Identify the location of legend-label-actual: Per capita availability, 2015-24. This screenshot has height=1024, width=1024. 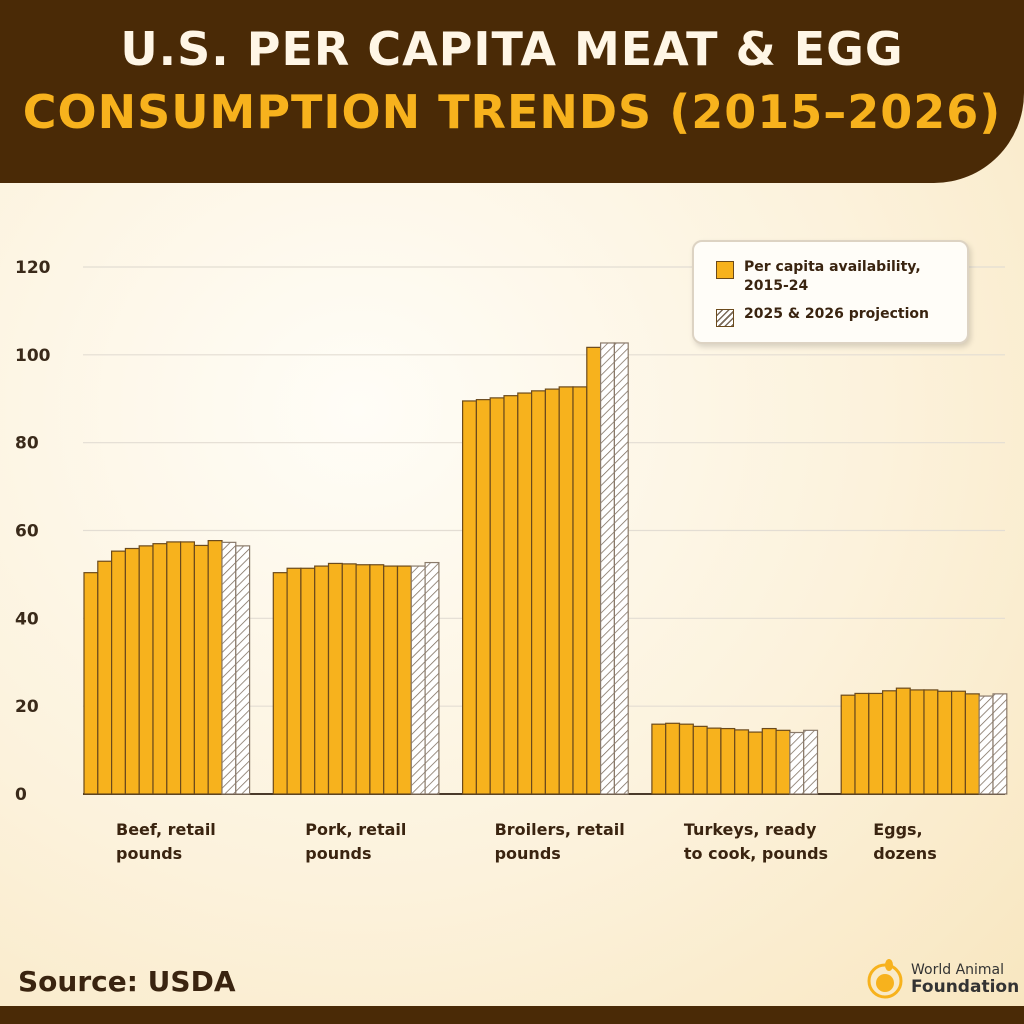
(832, 276).